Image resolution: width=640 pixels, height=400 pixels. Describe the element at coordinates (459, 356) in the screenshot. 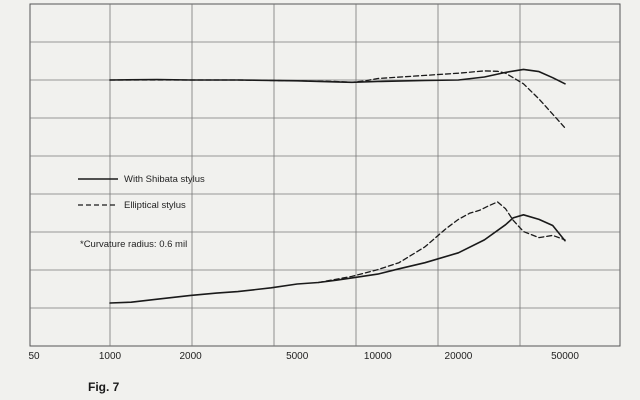

I see `x-tick-label-20000: 20000` at that location.